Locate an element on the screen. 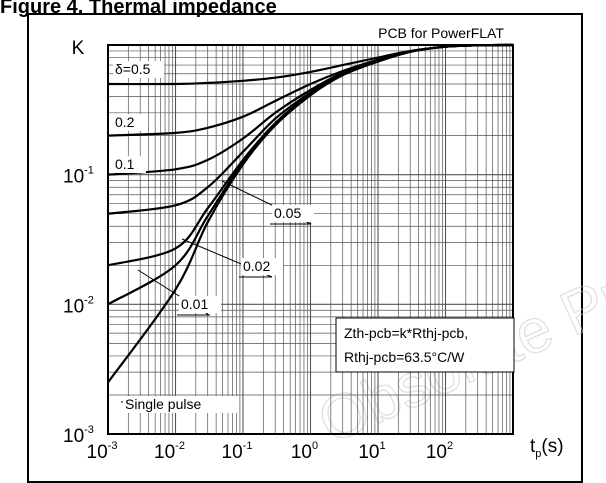 The image size is (606, 483). curve-label: Single pulse is located at coordinates (163, 404).